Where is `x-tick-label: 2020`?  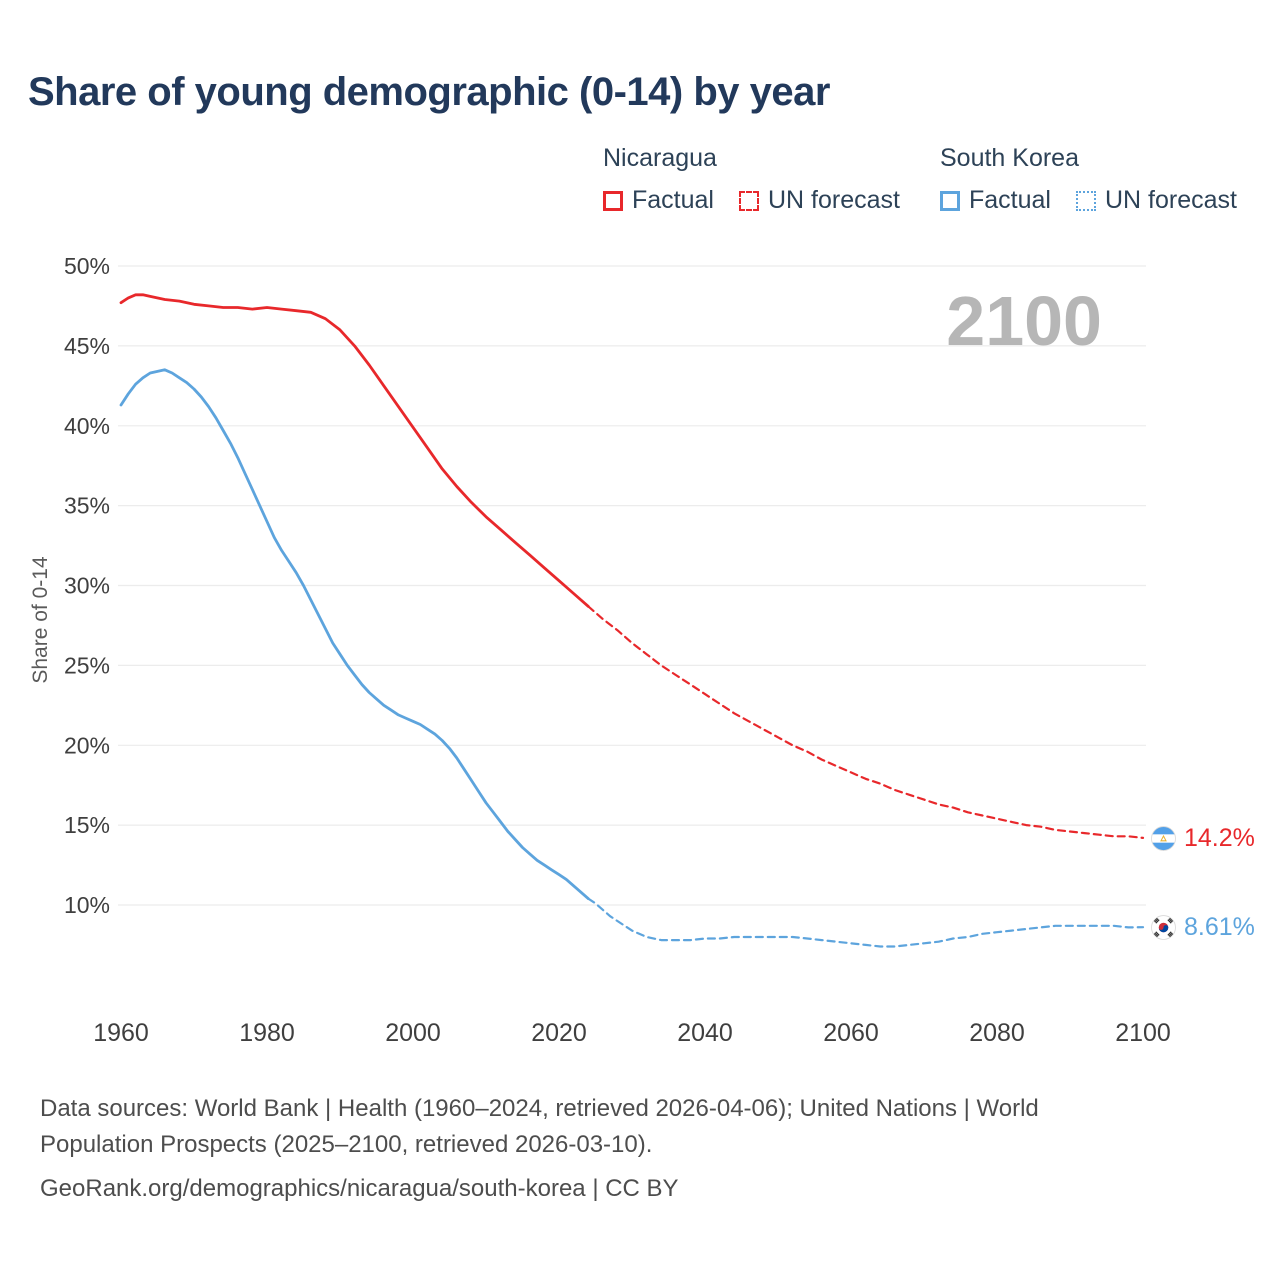 x-tick-label: 2020 is located at coordinates (559, 1033).